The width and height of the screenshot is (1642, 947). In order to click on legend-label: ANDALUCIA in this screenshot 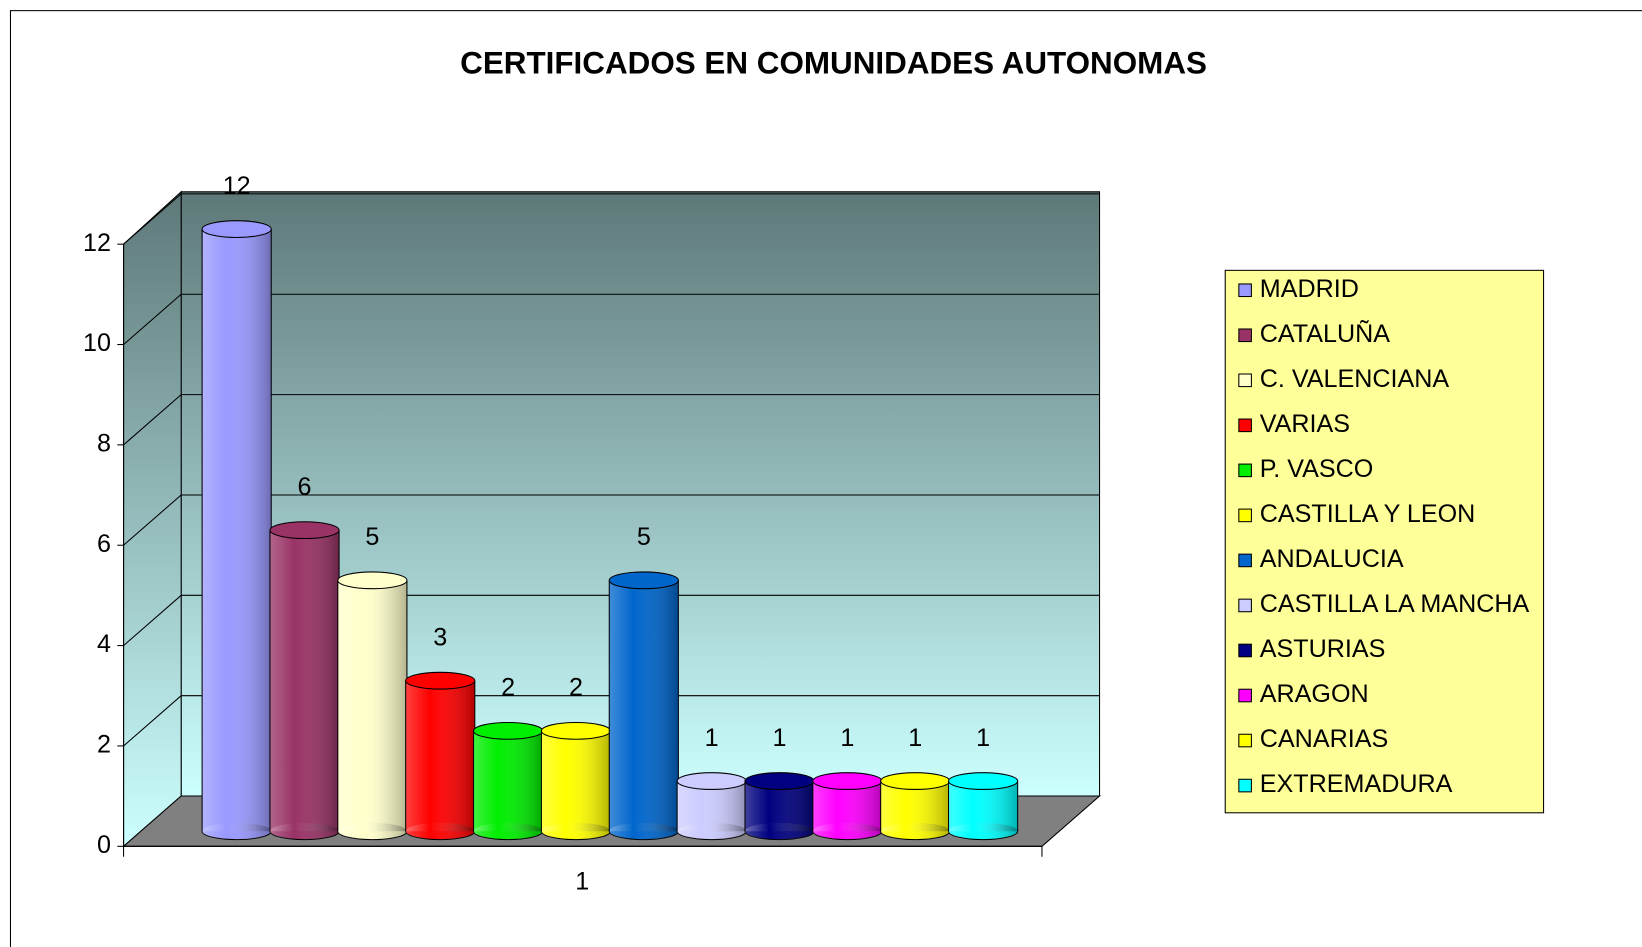, I will do `click(1332, 559)`.